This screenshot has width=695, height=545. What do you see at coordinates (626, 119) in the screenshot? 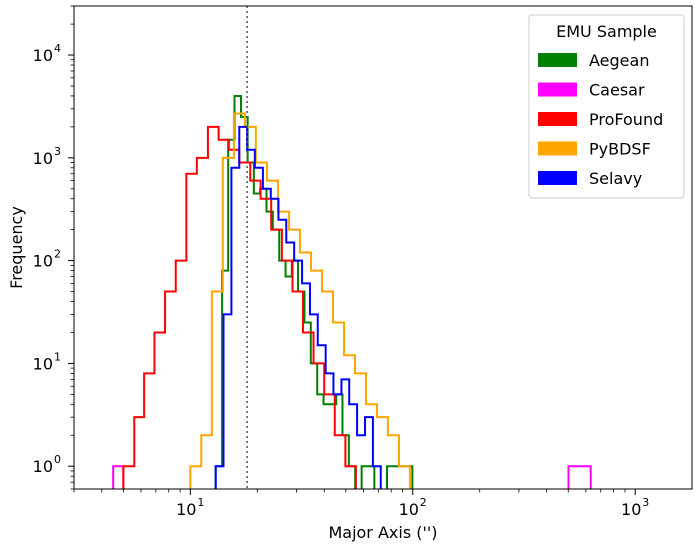
I see `legend-label-profound: ProFound` at bounding box center [626, 119].